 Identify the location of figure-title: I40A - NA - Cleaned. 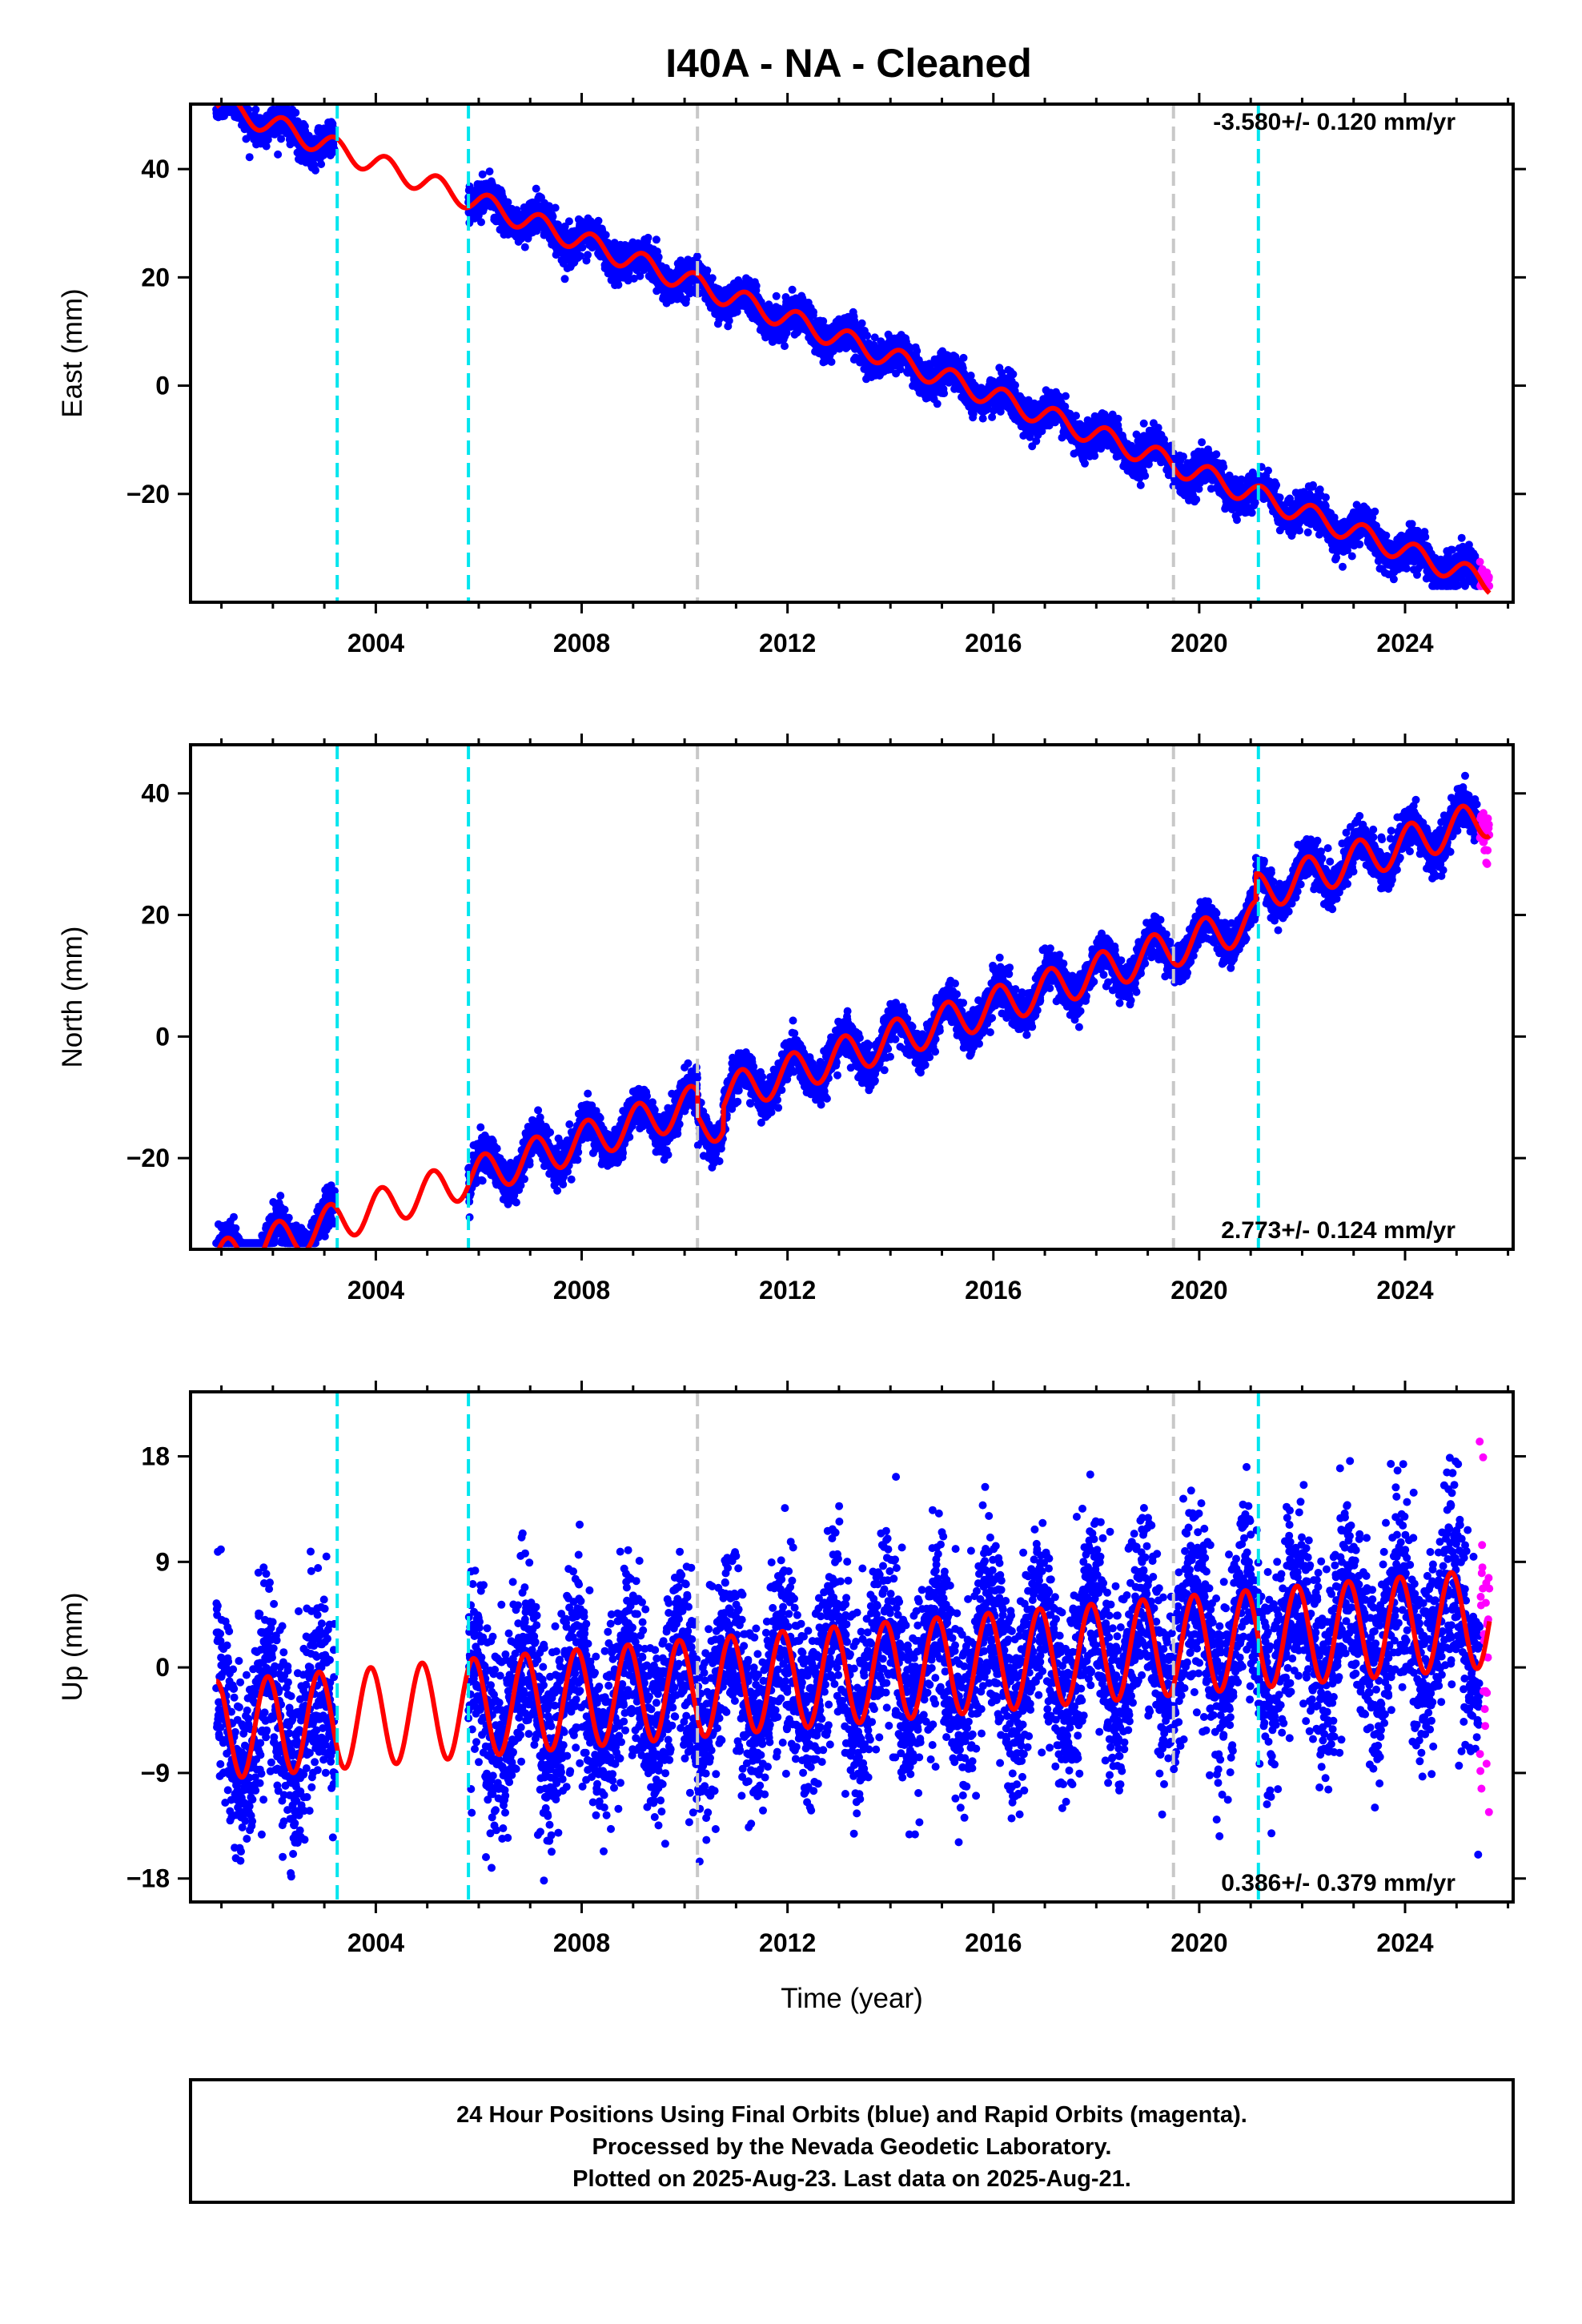
(848, 63).